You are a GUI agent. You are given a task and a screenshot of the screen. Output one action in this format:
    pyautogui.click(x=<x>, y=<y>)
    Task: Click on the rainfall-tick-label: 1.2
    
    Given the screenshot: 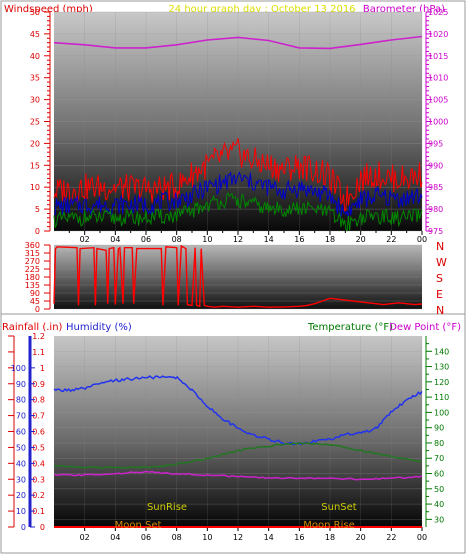 What is the action you would take?
    pyautogui.click(x=38, y=336)
    